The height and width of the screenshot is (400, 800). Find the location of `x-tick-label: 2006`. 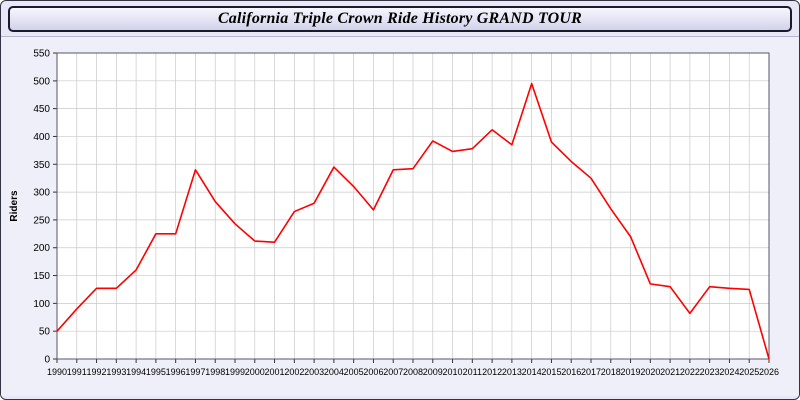

x-tick-label: 2006 is located at coordinates (373, 372).